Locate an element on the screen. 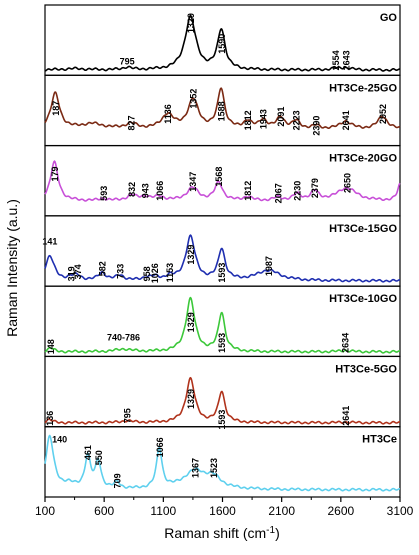 Image resolution: width=419 pixels, height=555 pixels. series-line-ht3ce-25go is located at coordinates (222, 108).